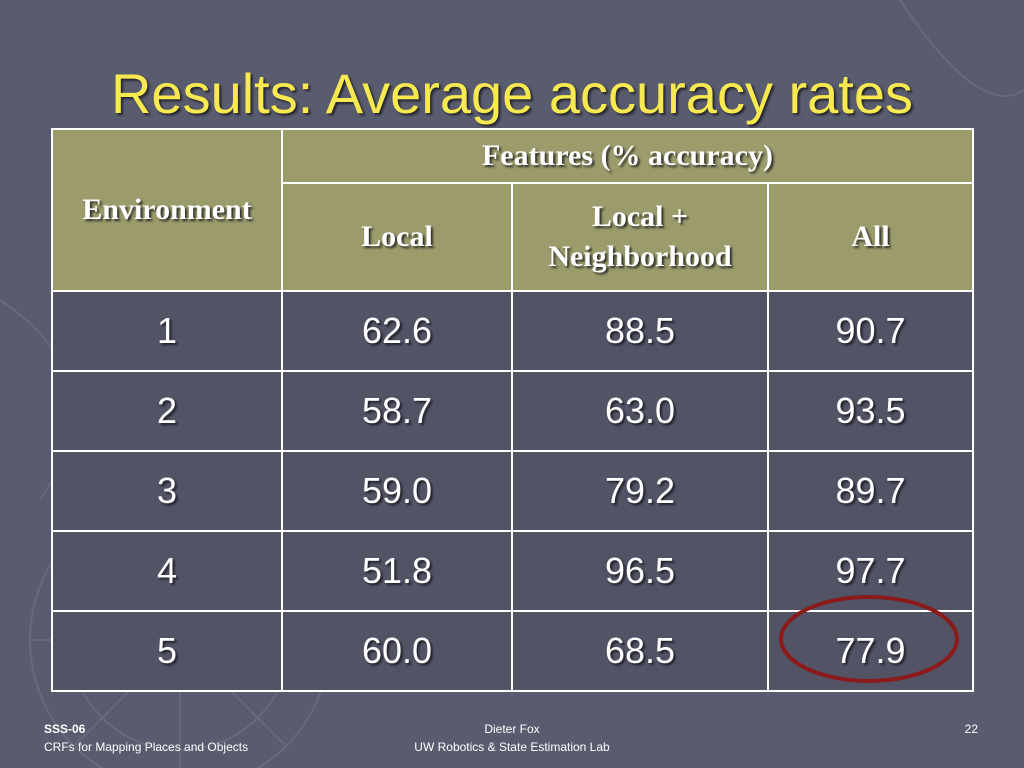 This screenshot has height=768, width=1024. What do you see at coordinates (167, 491) in the screenshot?
I see `env-cell: 3` at bounding box center [167, 491].